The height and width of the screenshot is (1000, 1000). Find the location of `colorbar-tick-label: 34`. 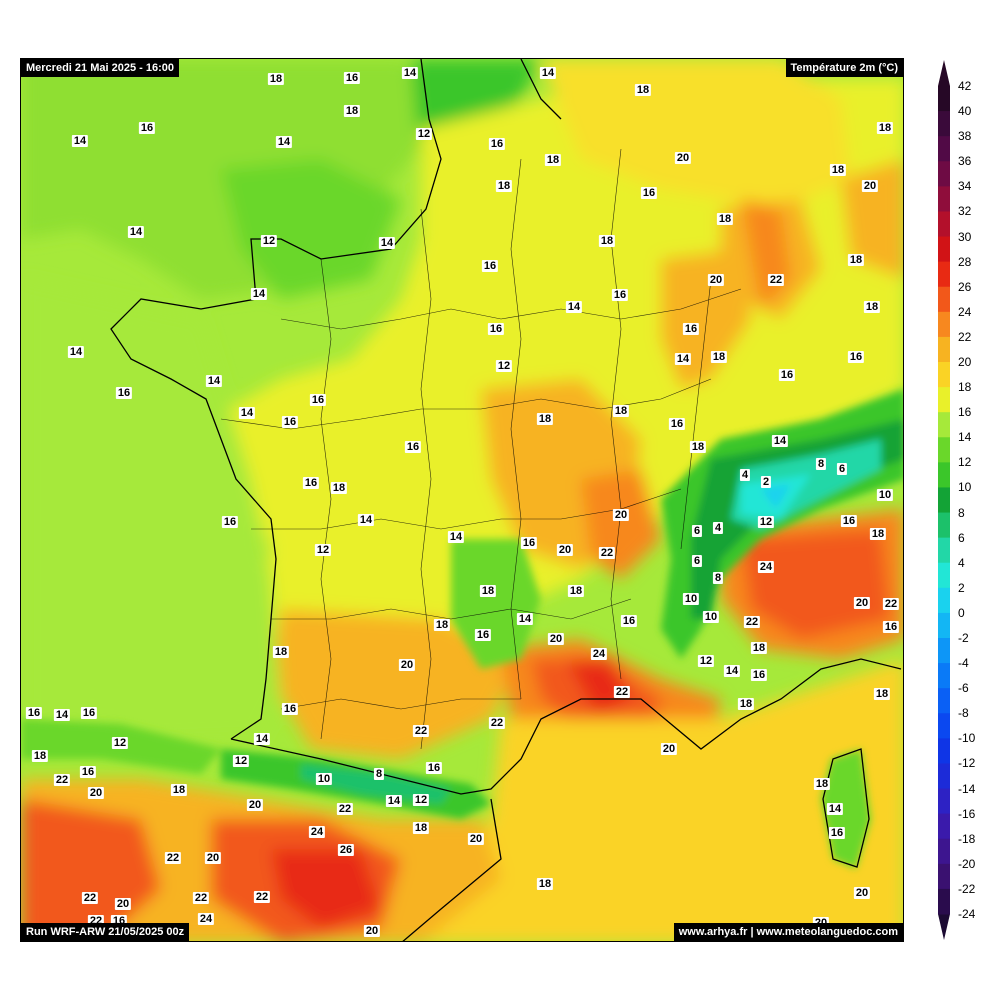

colorbar-tick-label: 34 is located at coordinates (965, 186).